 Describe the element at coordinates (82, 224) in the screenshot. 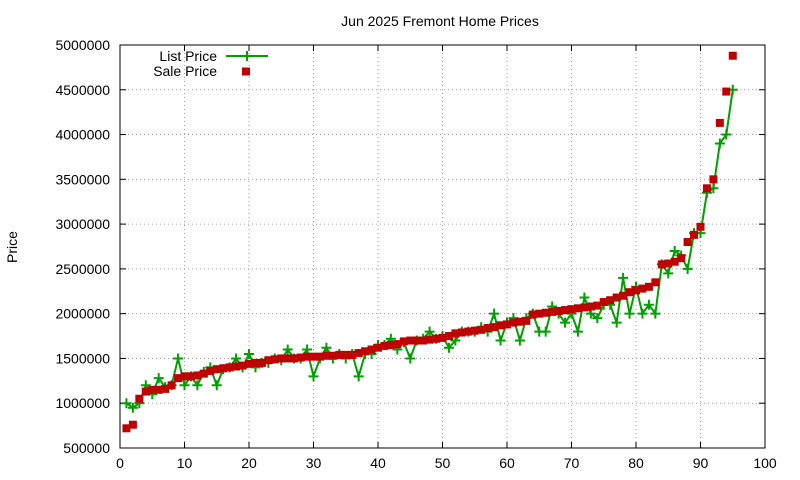

I see `y-tick-label: 3000000` at that location.